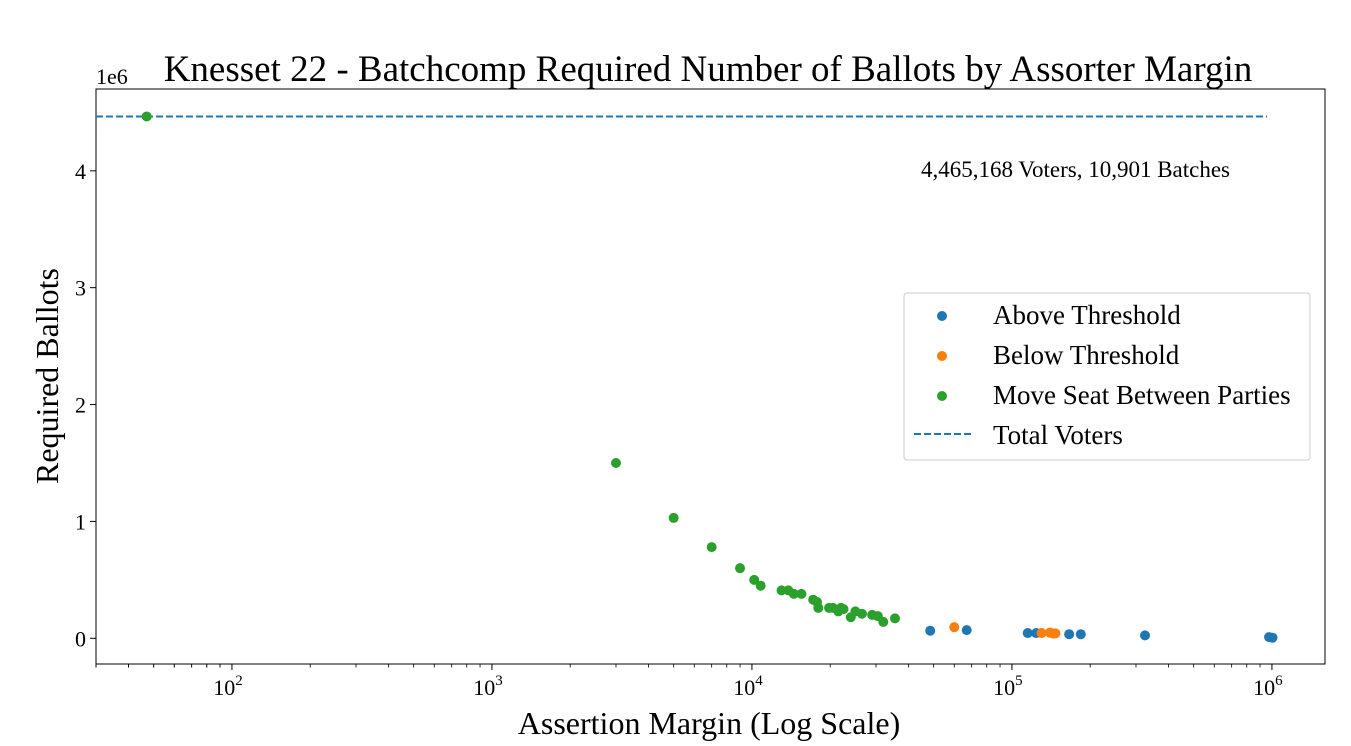 The height and width of the screenshot is (746, 1351). What do you see at coordinates (228, 686) in the screenshot?
I see `x-tick-label: 10²` at bounding box center [228, 686].